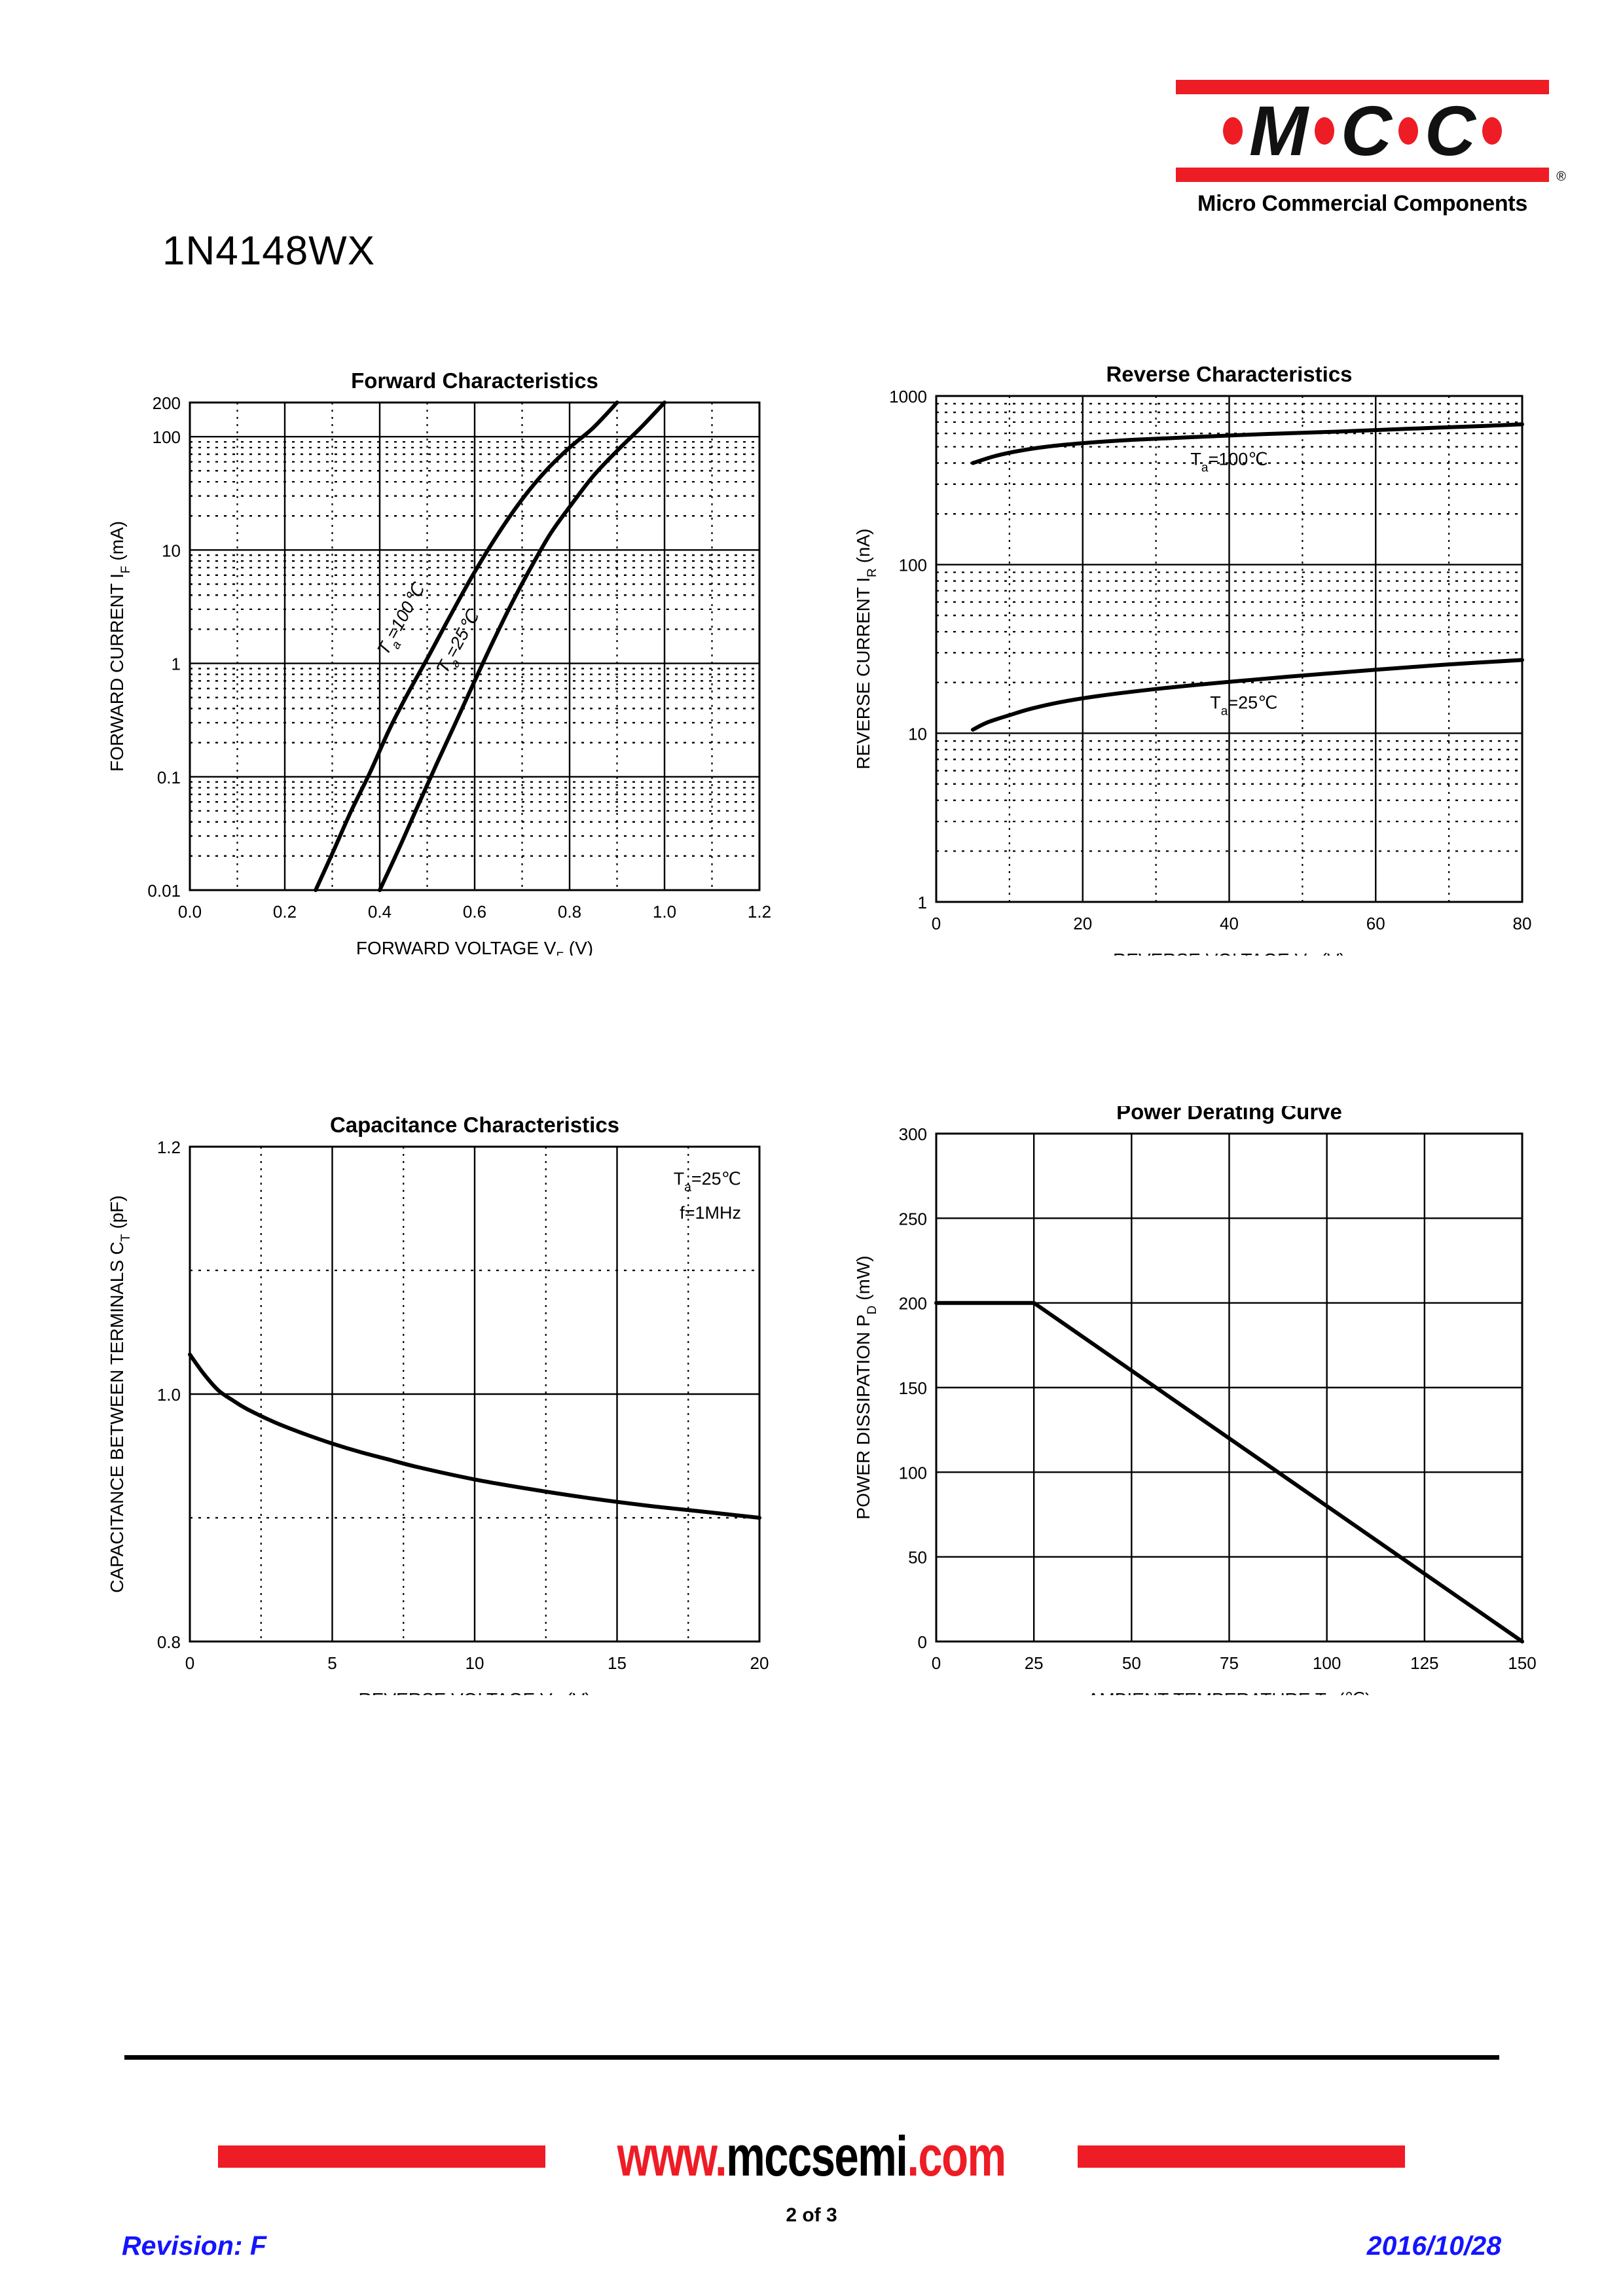 The width and height of the screenshot is (1623, 2296). I want to click on registered-trademark-icon: ®, so click(1561, 177).